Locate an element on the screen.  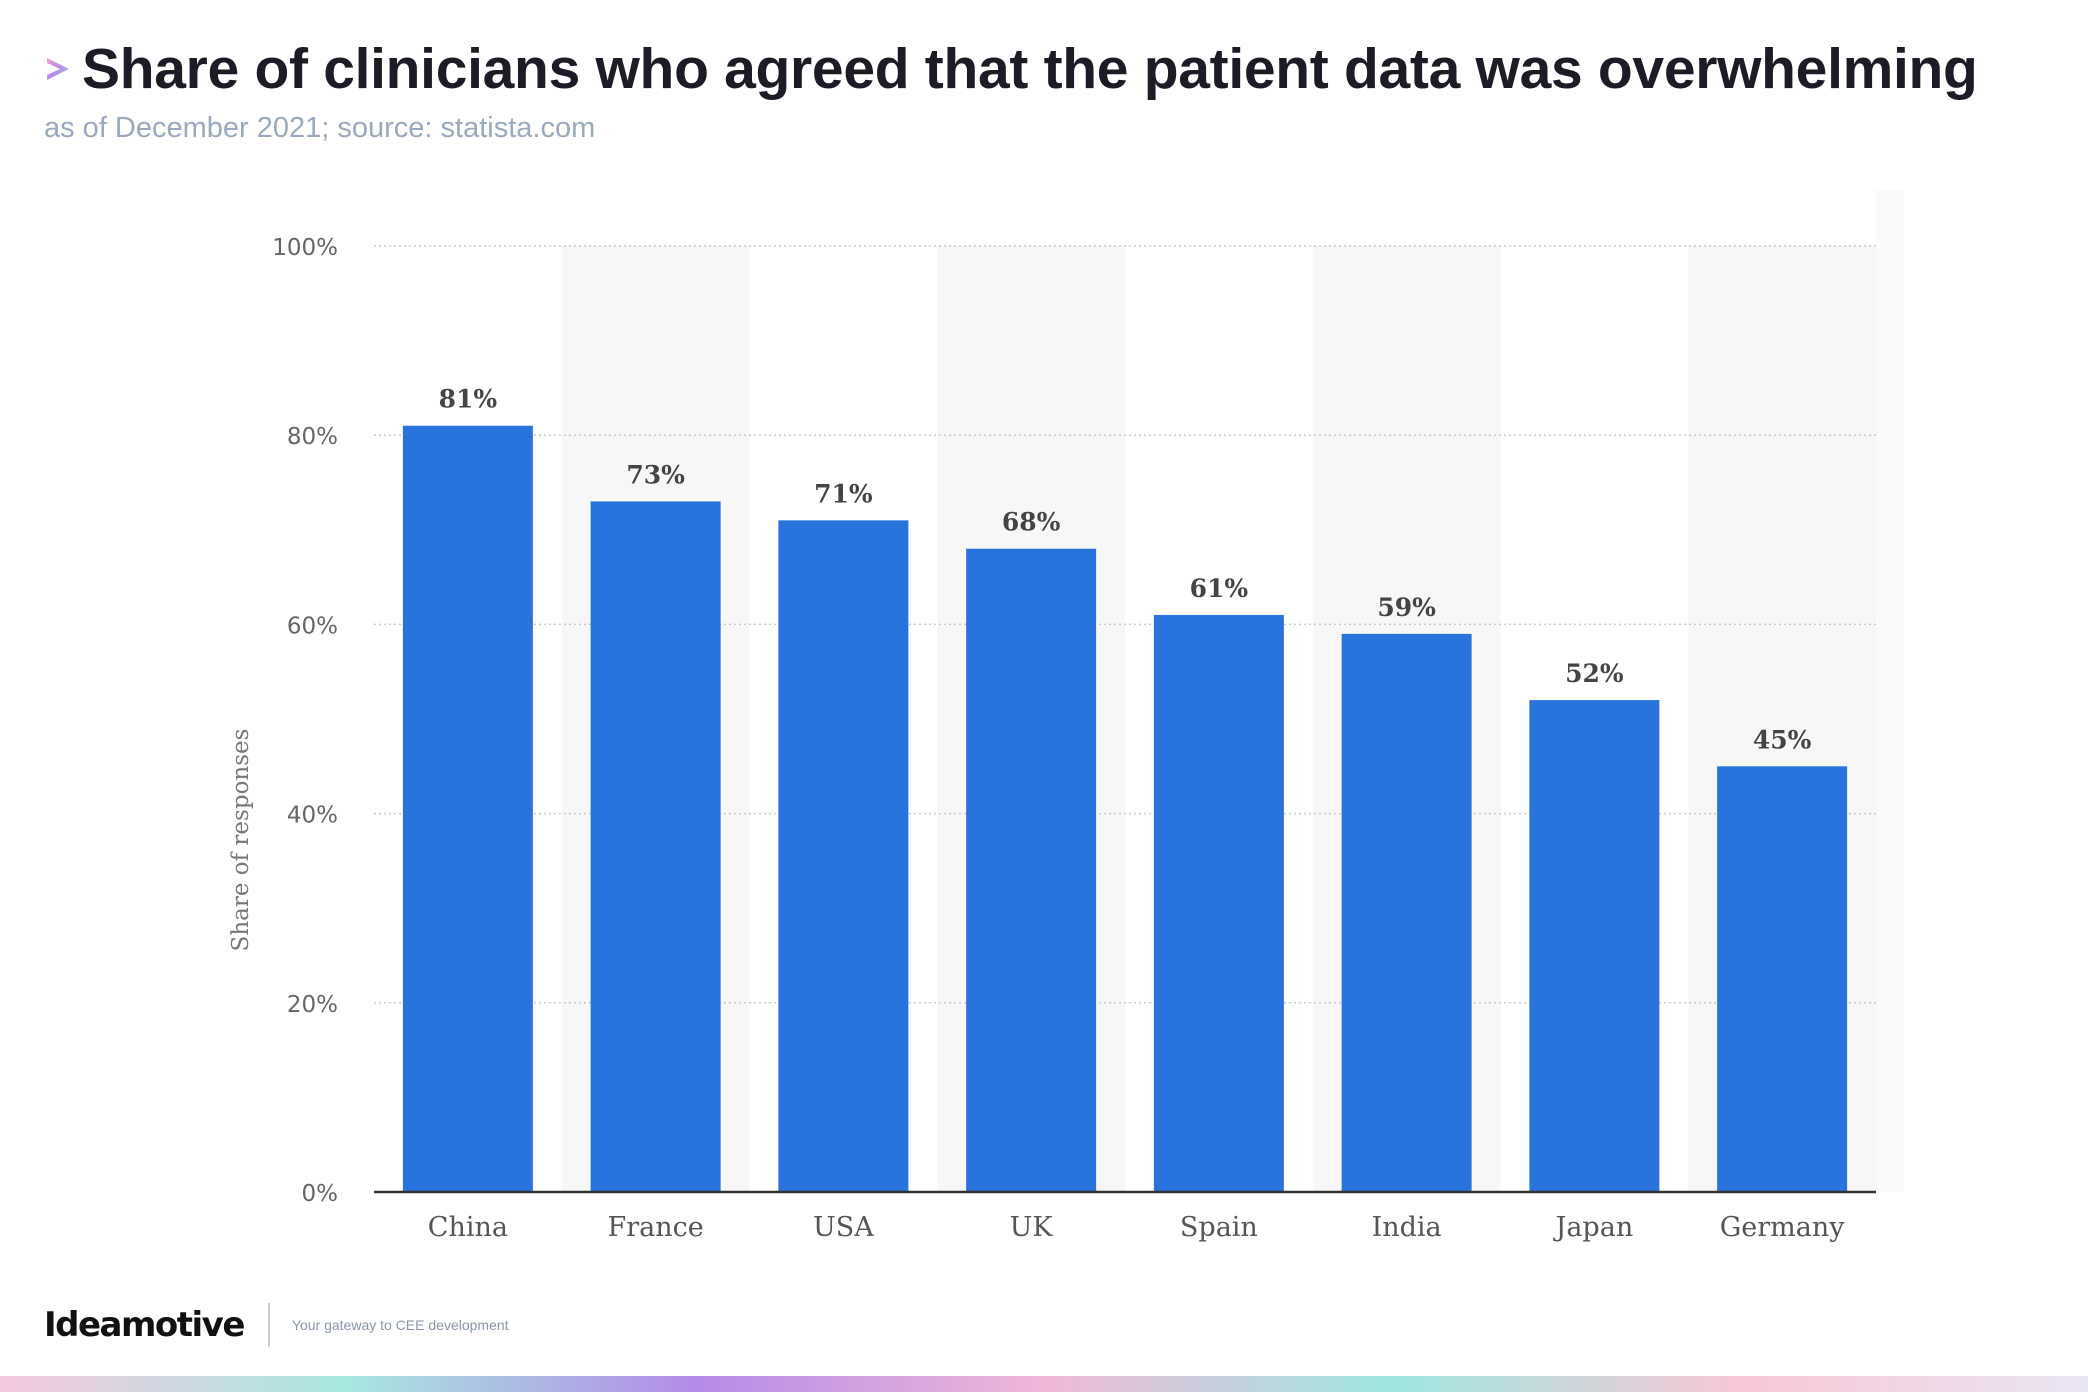
y-tick-label: 80% is located at coordinates (312, 437).